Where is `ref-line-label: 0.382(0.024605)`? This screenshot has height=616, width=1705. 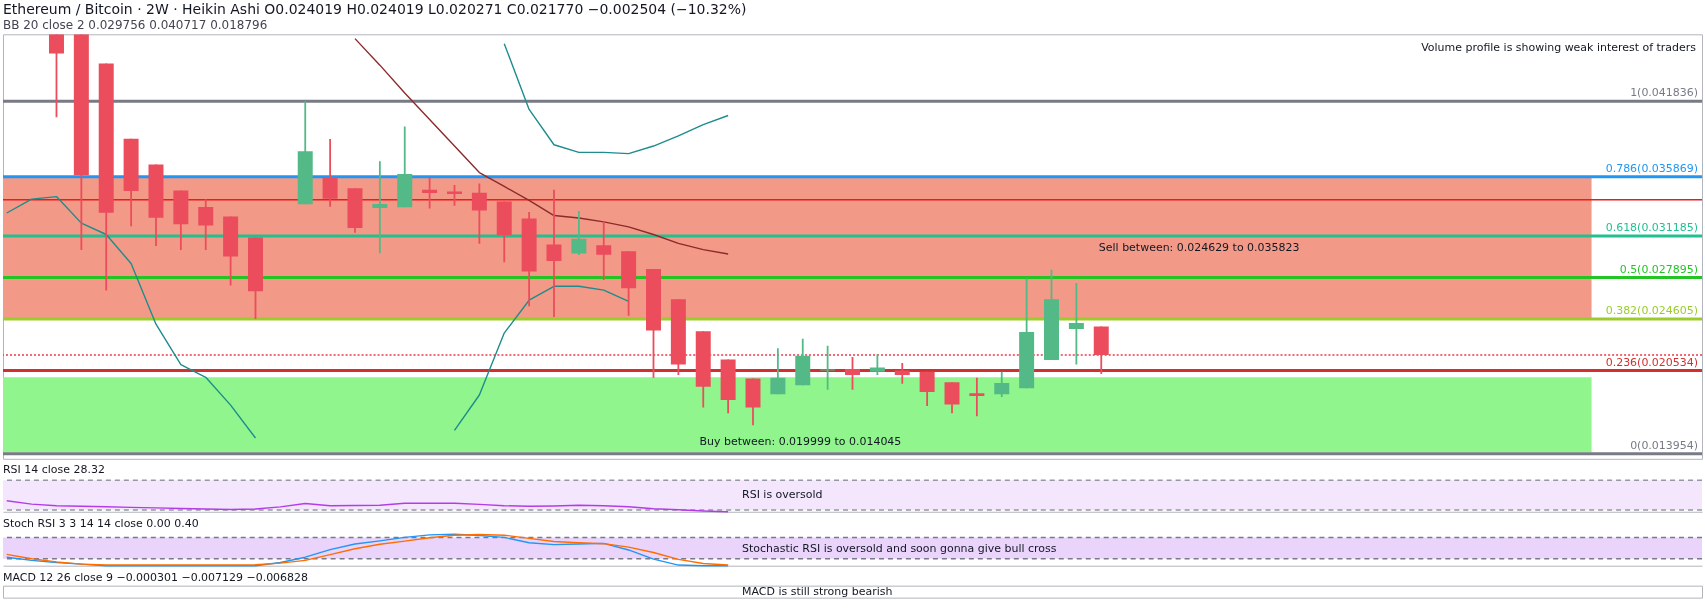
ref-line-label: 0.382(0.024605) is located at coordinates (1652, 311).